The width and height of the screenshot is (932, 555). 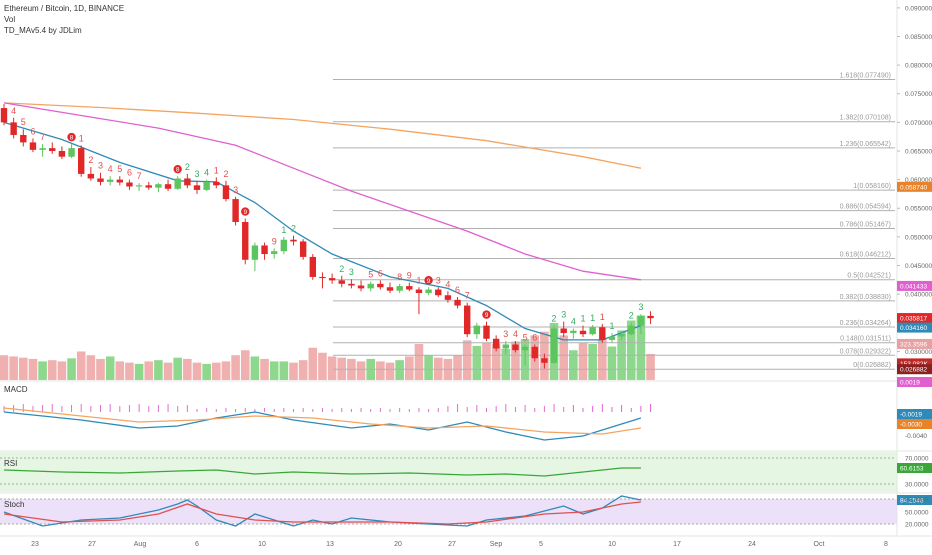 I want to click on x-tick-label: 23, so click(x=35, y=544).